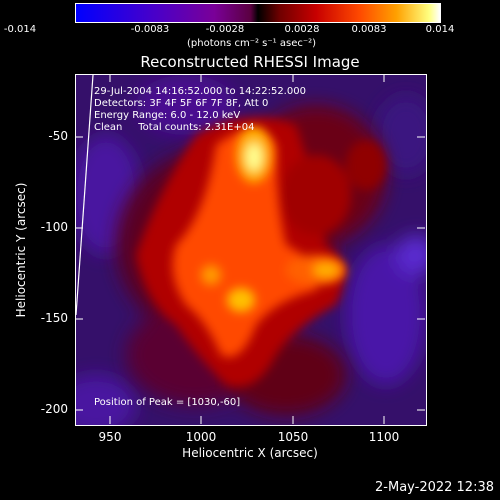 This screenshot has height=500, width=500. What do you see at coordinates (250, 453) in the screenshot?
I see `x-axis-label: Heliocentric X (arcsec)` at bounding box center [250, 453].